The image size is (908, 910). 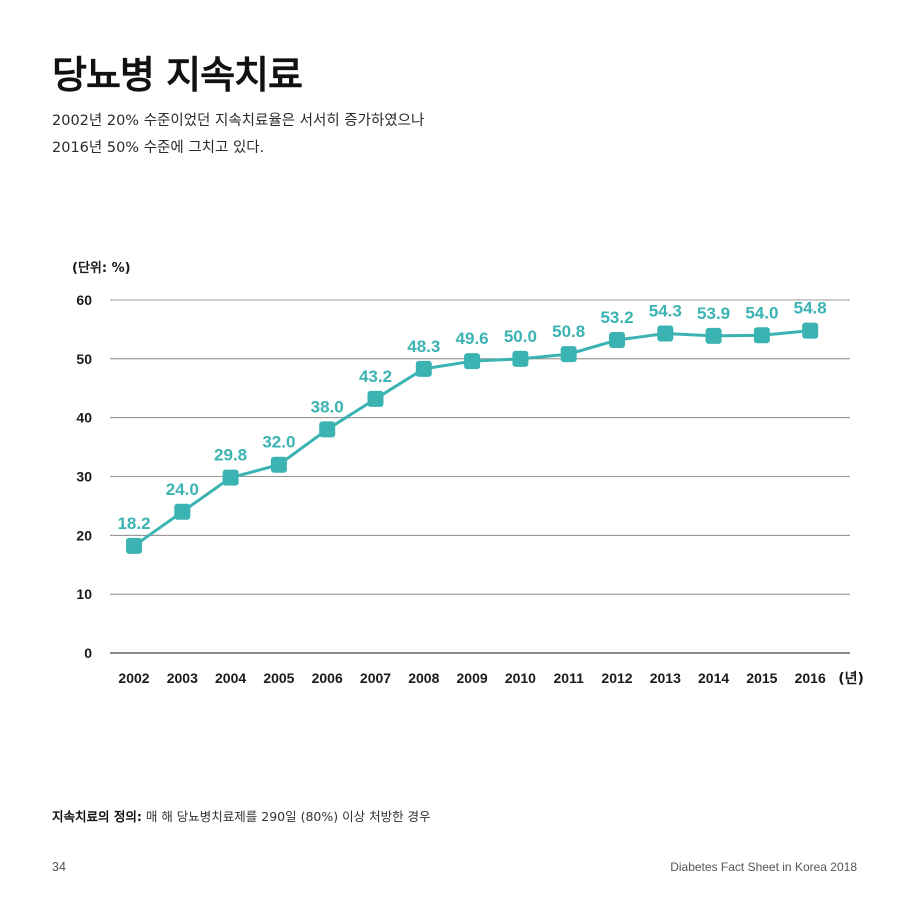 What do you see at coordinates (761, 312) in the screenshot?
I see `data-label: 54.0` at bounding box center [761, 312].